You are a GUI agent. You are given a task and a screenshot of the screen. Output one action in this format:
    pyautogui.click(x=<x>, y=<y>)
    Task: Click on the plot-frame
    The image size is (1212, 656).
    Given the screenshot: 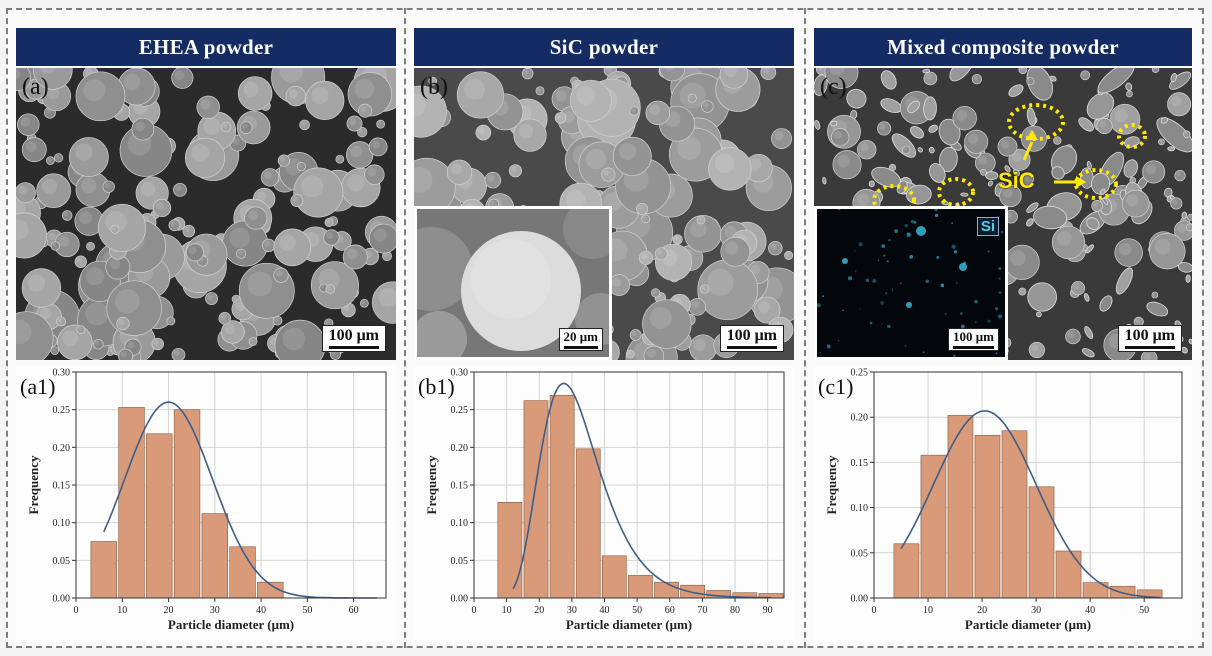 What is the action you would take?
    pyautogui.click(x=1028, y=485)
    